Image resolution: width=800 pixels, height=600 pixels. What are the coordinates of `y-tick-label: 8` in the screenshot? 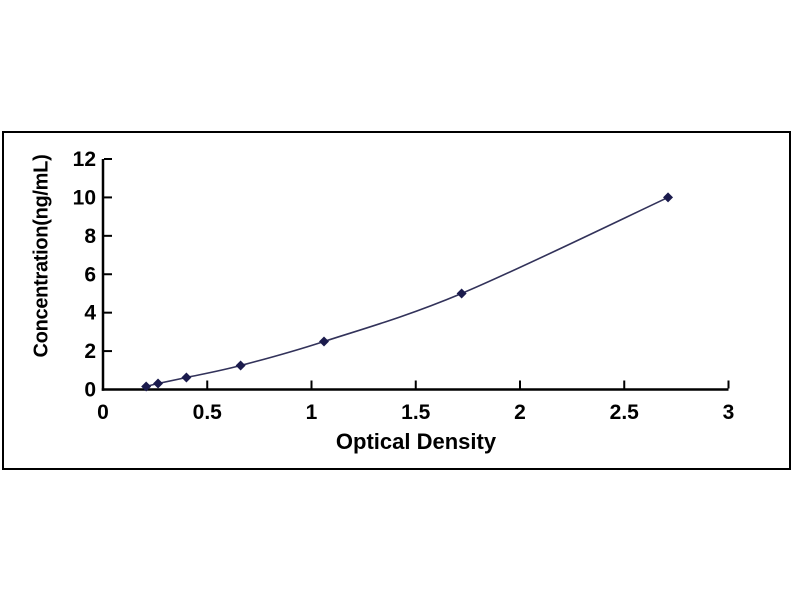 It's located at (90, 236).